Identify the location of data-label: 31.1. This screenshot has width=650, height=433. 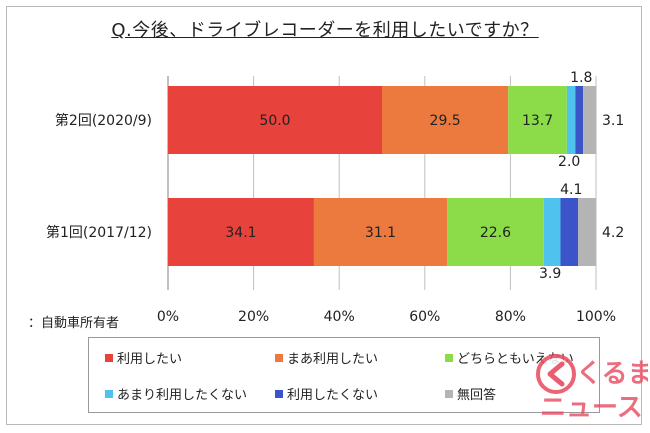
(380, 233).